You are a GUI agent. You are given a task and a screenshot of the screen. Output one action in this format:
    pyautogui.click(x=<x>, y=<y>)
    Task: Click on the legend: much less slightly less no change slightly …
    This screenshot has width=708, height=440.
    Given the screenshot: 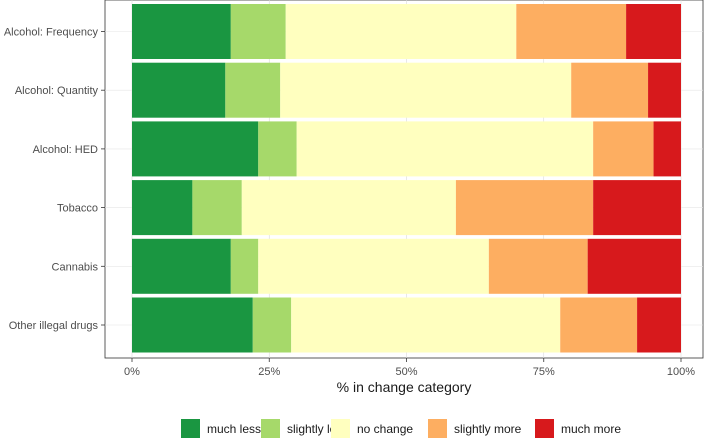 What is the action you would take?
    pyautogui.click(x=401, y=428)
    